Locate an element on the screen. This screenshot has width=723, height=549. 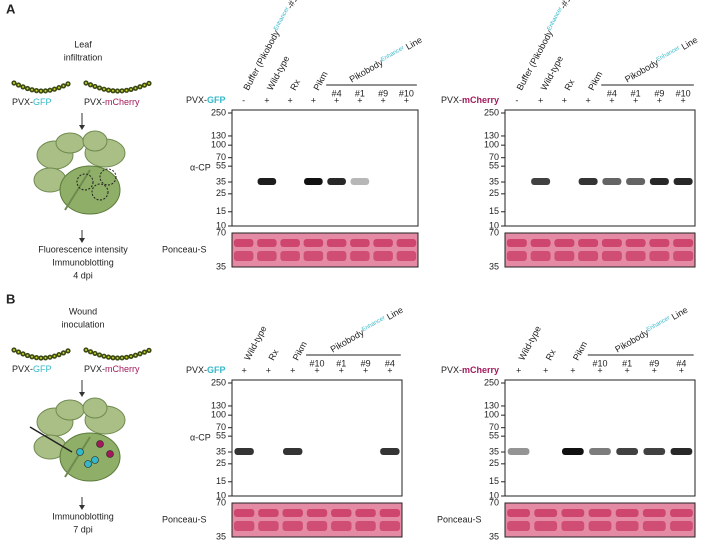
lane-label: Wild-type is located at coordinates (278, 73).